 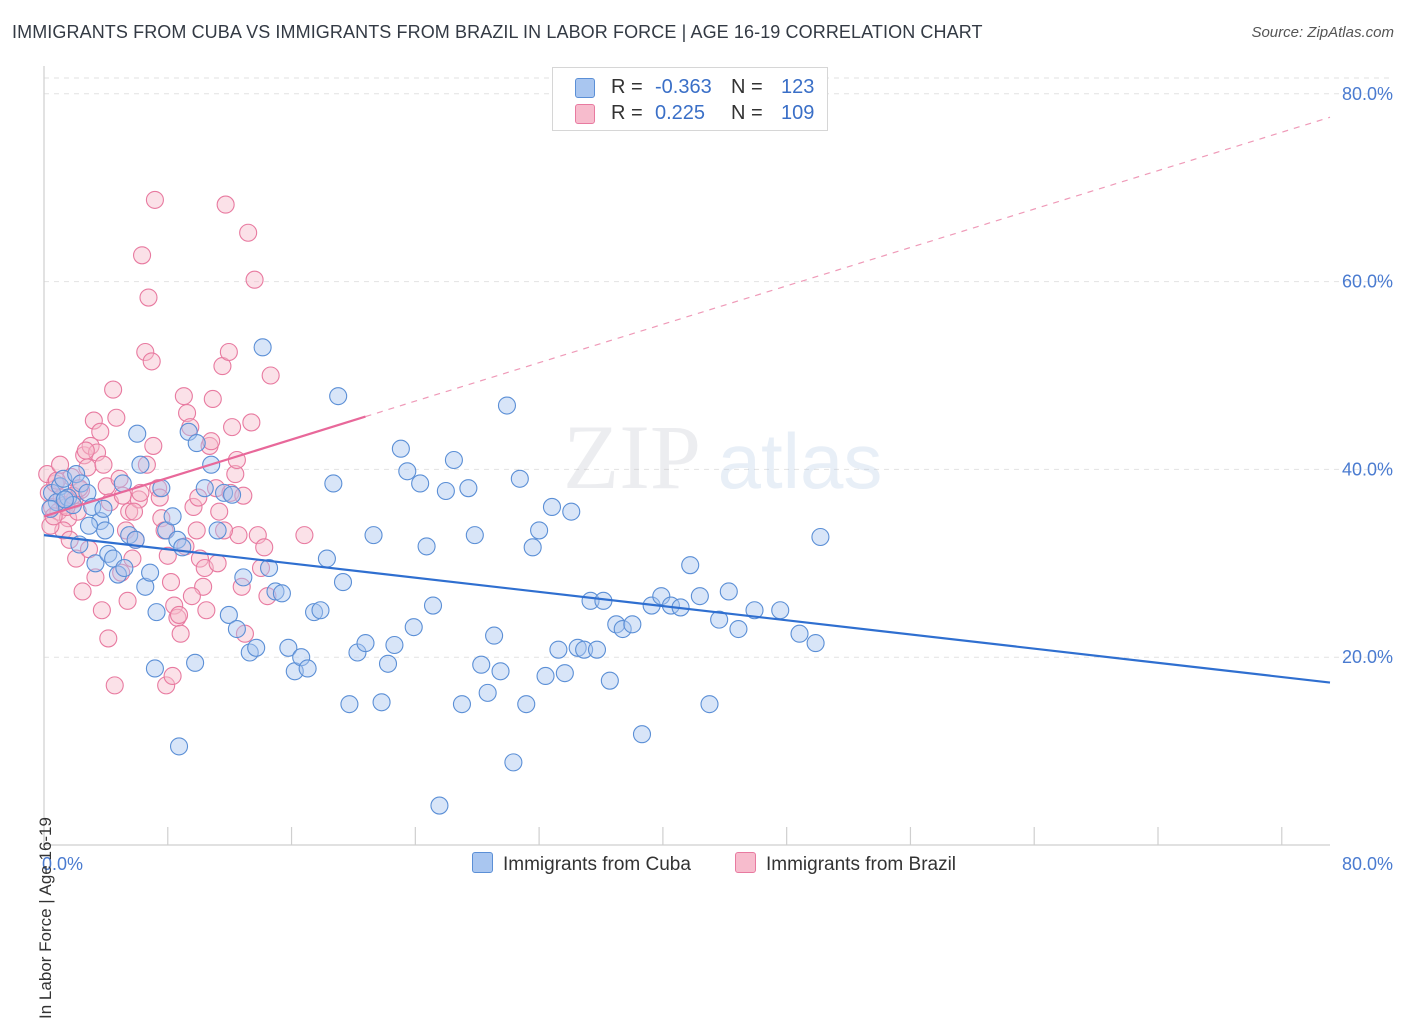 I want to click on legend-n-value: 109, so click(x=798, y=113).